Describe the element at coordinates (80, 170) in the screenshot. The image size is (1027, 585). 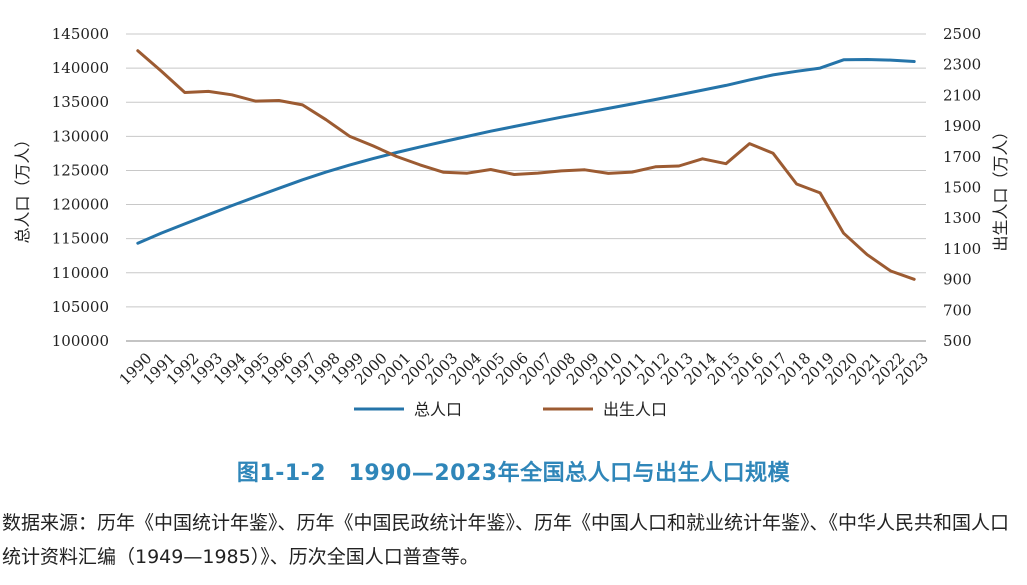
I see `left-tick-label: 125000` at that location.